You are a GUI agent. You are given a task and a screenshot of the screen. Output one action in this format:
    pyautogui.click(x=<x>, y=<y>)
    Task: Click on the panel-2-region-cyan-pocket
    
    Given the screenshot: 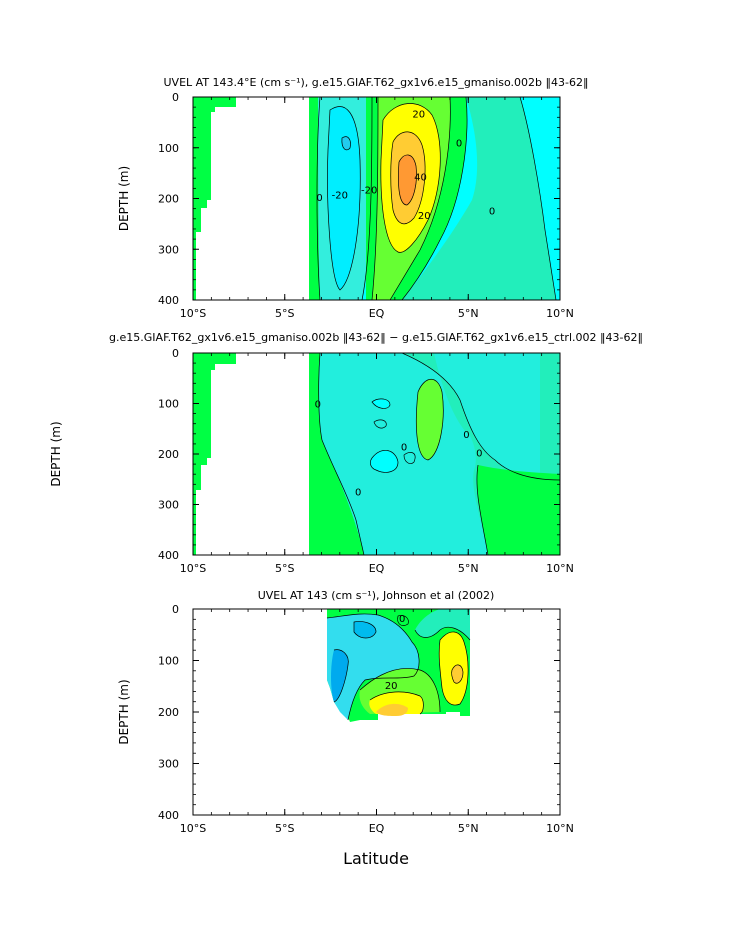 What is the action you would take?
    pyautogui.click(x=384, y=461)
    